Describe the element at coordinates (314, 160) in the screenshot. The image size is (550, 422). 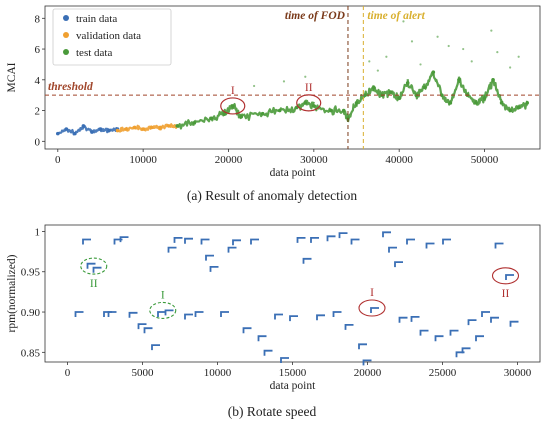
I see `panel-a-x-tick-label: 30000` at that location.